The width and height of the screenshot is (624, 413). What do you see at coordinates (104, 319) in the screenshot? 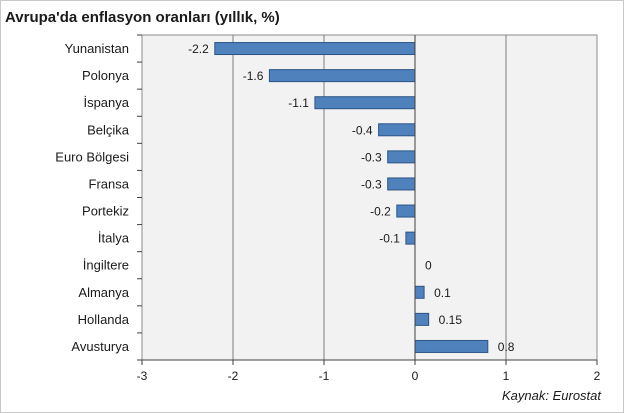
I see `category-label: Hollanda` at bounding box center [104, 319].